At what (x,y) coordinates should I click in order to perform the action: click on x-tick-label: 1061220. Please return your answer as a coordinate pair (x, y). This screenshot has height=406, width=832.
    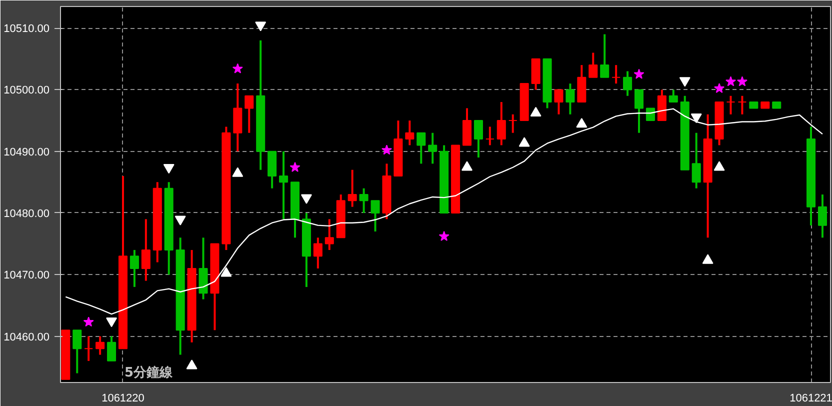
    Looking at the image, I should click on (123, 398).